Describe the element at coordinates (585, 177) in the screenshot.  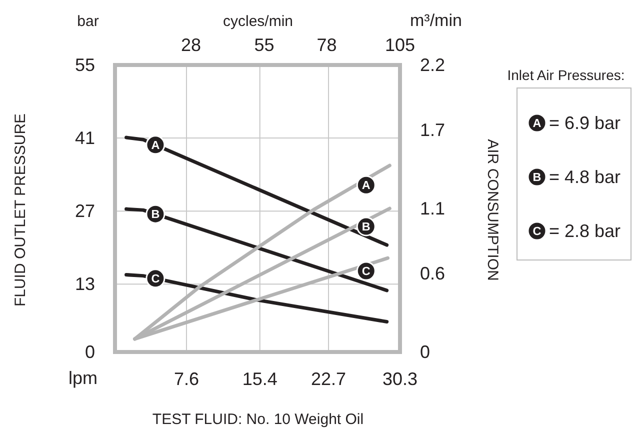
I see `text: = 4.8 bar` at that location.